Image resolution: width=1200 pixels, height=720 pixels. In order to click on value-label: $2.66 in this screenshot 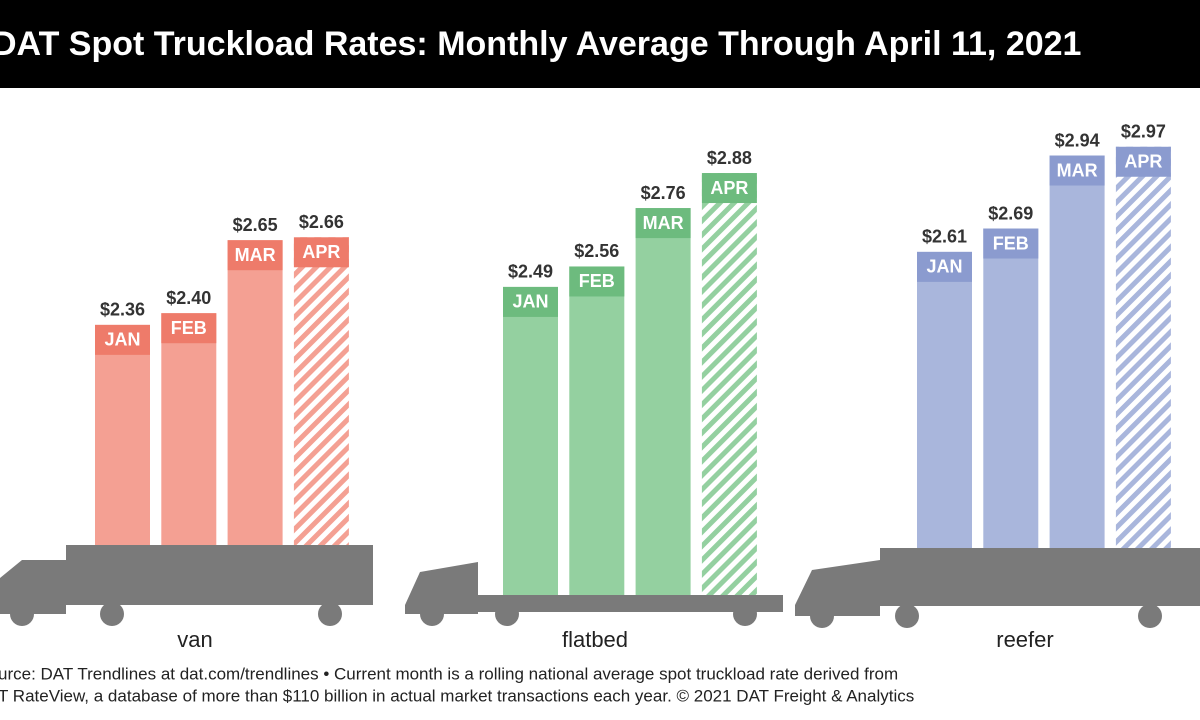, I will do `click(321, 222)`.